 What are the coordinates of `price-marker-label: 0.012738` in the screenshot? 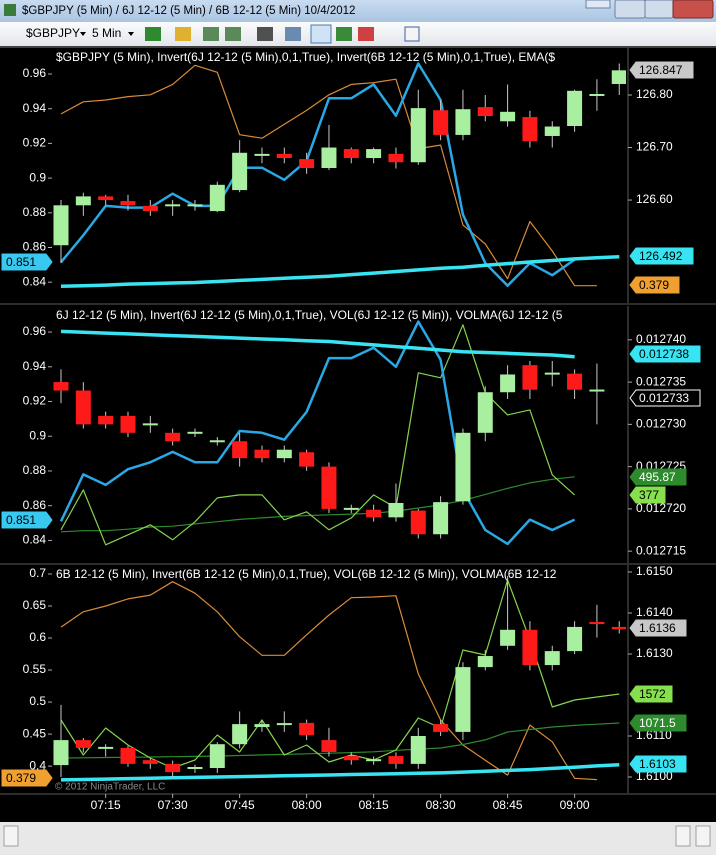 It's located at (664, 354).